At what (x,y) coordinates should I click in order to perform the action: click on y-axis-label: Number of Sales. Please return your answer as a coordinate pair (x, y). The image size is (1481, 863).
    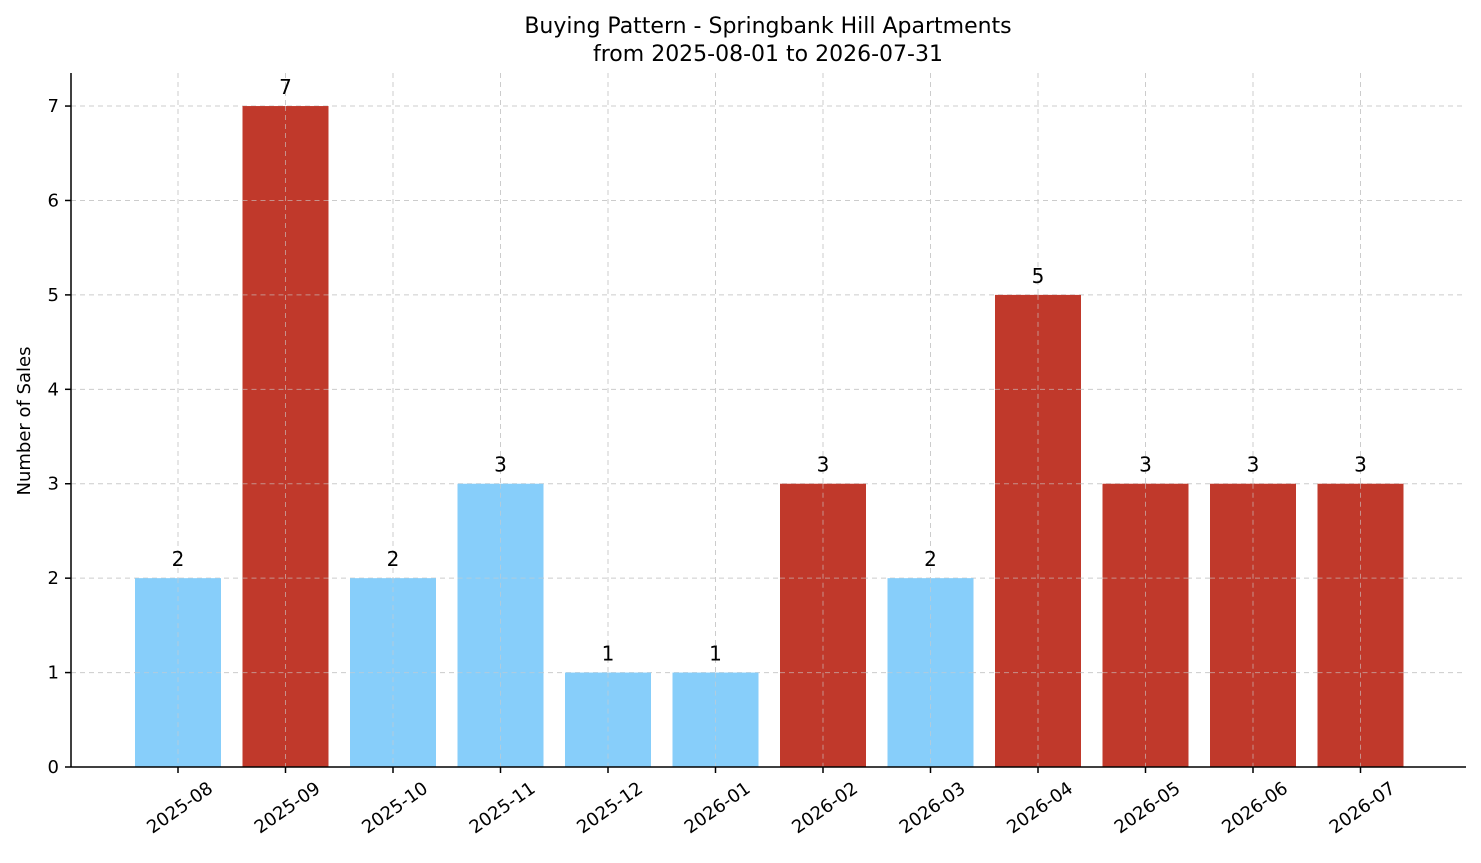
    Looking at the image, I should click on (24, 420).